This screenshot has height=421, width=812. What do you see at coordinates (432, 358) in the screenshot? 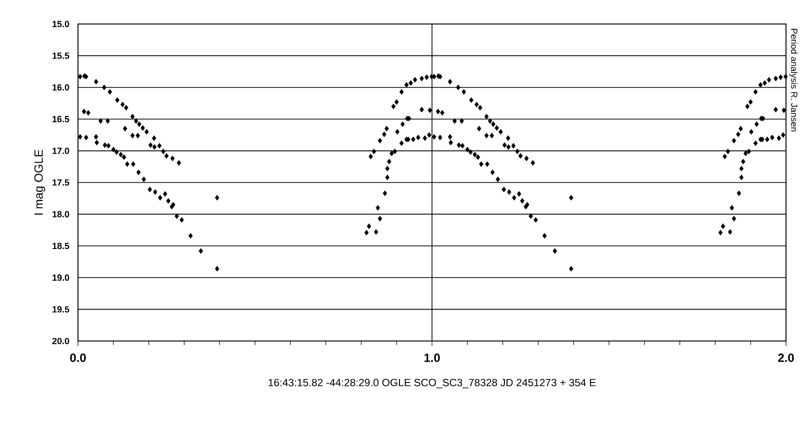
I see `x-tick-label: 1.0` at bounding box center [432, 358].